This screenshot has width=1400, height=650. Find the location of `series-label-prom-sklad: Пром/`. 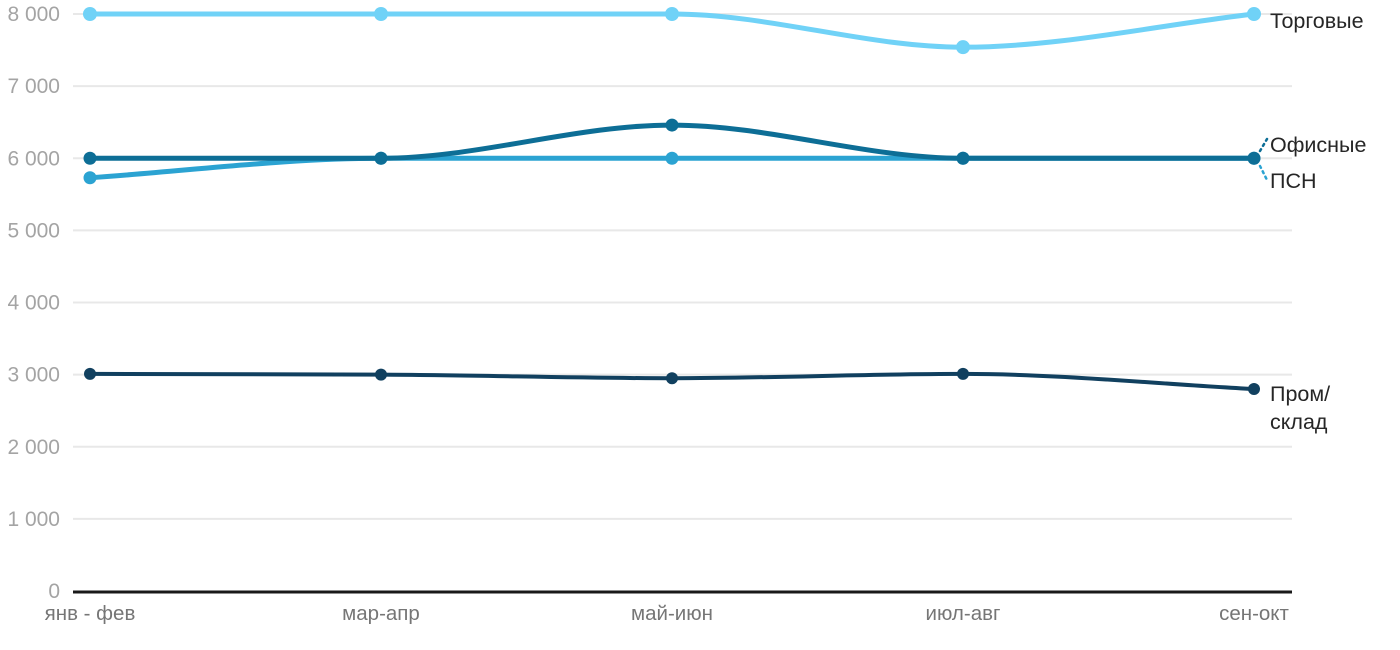

series-label-prom-sklad: Пром/ is located at coordinates (1300, 394).